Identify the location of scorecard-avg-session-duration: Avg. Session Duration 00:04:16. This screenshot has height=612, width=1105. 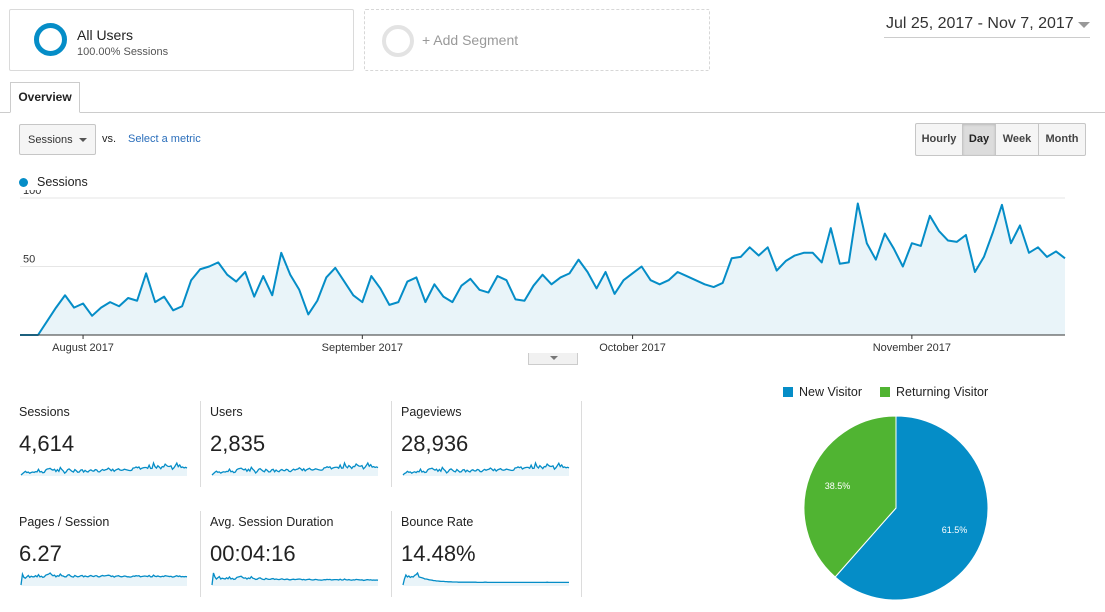
(295, 555).